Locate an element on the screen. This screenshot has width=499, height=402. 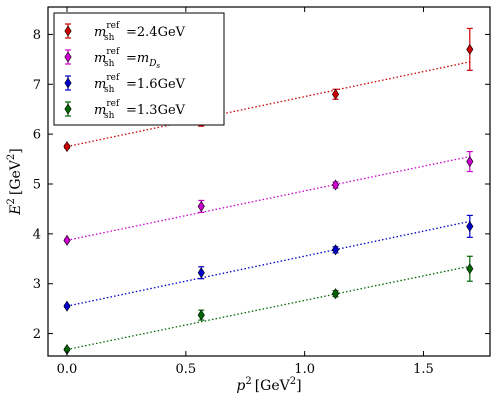
legend-label: mref sh =1.6GeV is located at coordinates (140, 84).